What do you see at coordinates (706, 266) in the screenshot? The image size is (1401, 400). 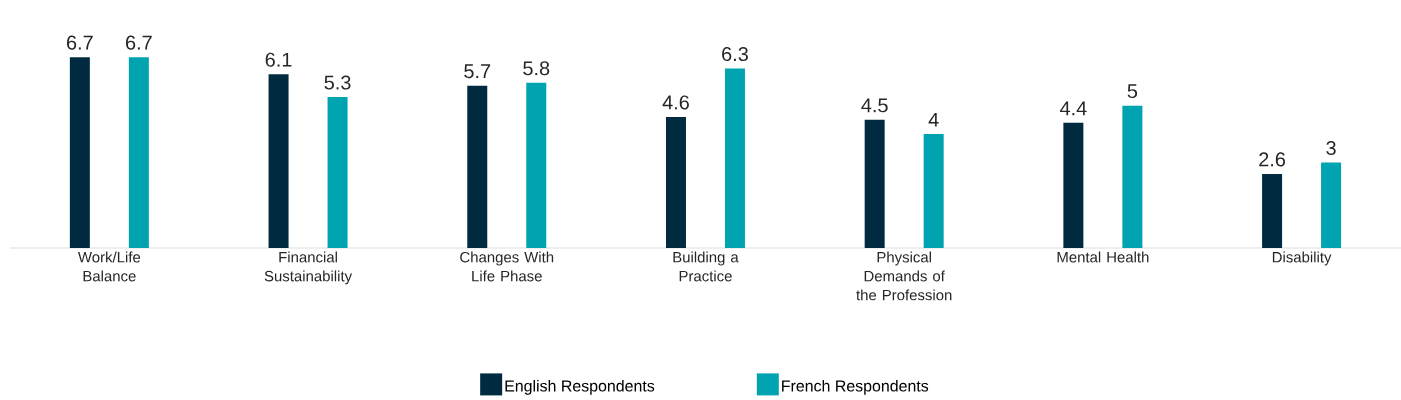 I see `x-tick-label: Building a Practice` at bounding box center [706, 266].